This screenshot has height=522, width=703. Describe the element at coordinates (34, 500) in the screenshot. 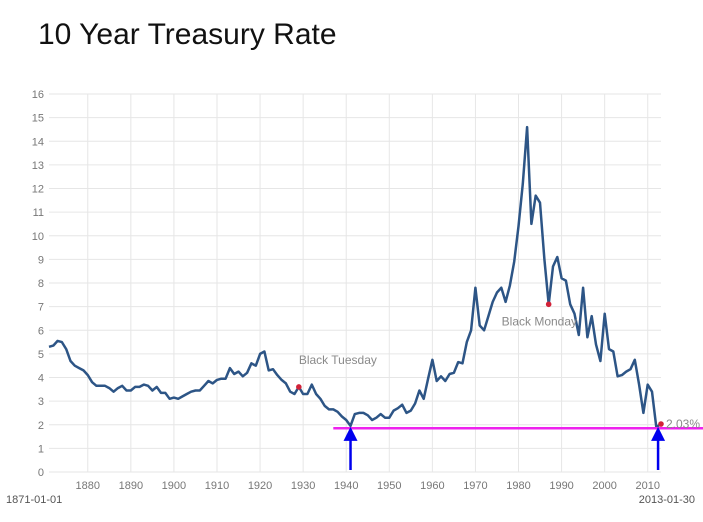

I see `range-start-label: 1871-01-01` at that location.